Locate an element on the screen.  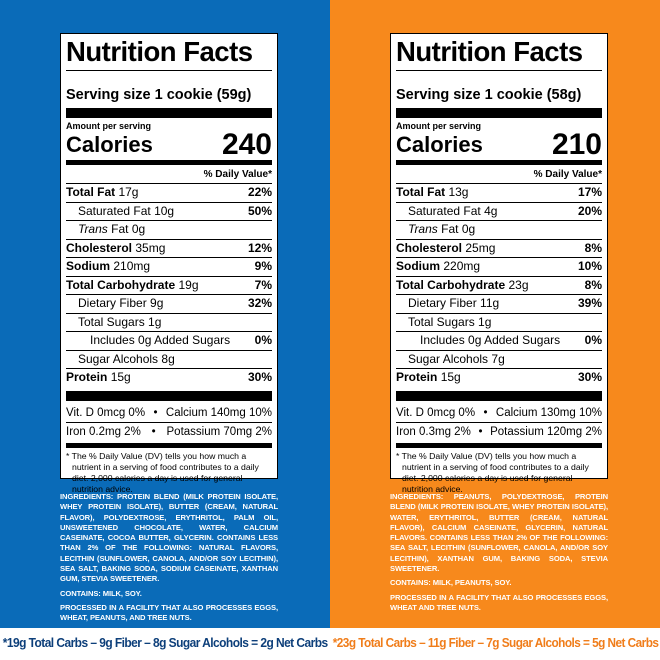
vitamin-value: Calcium 140mg 10% is located at coordinates (218, 412).